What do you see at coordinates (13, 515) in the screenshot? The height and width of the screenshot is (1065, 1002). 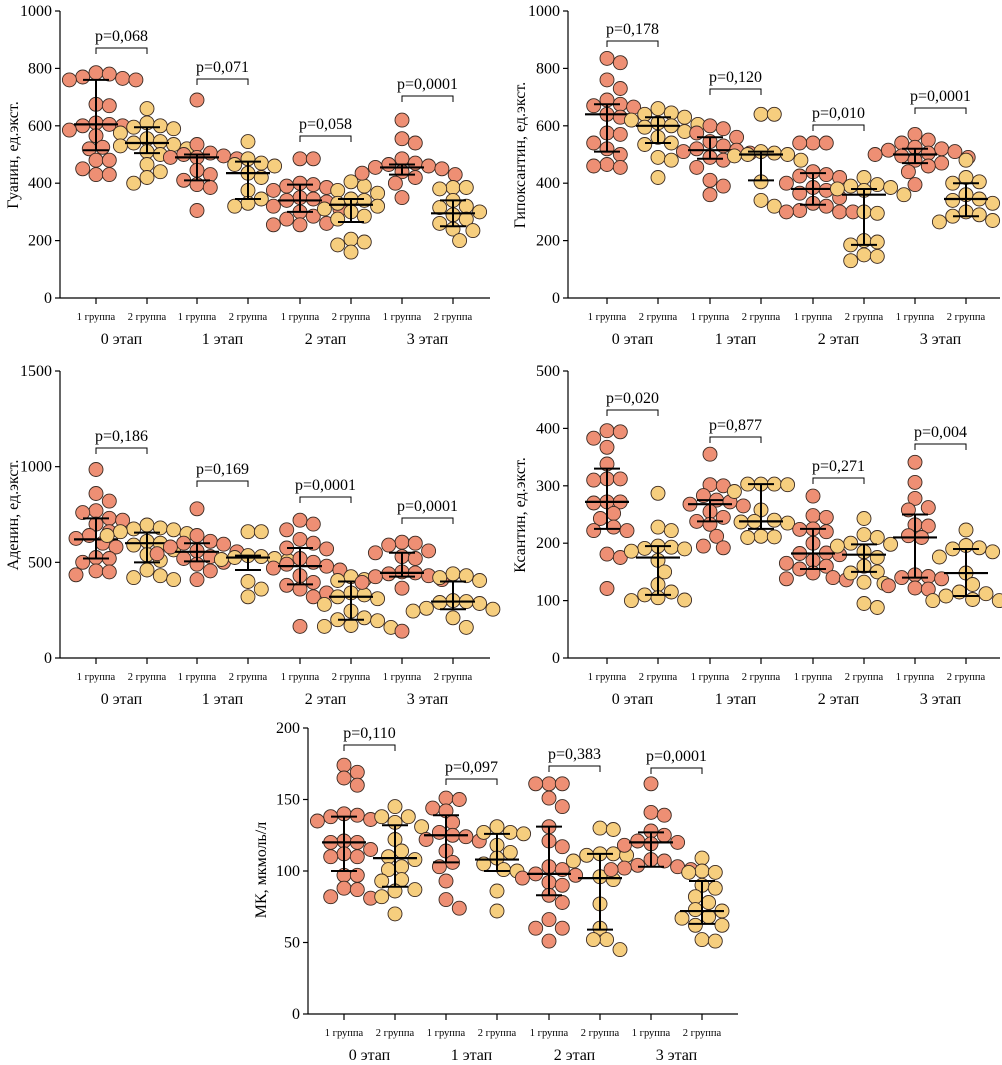 I see `y-axis-label: Аденин, ед.экст.` at bounding box center [13, 515].